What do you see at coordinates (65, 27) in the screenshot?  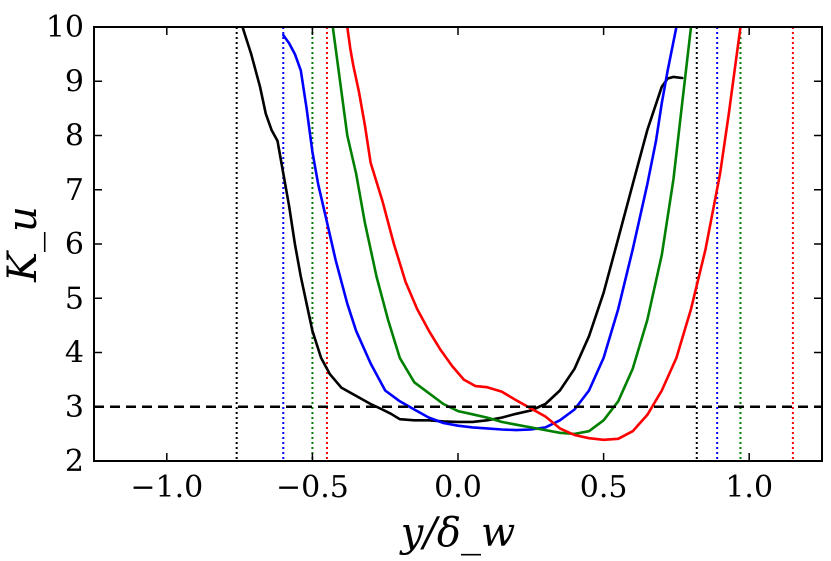 I see `y-tick-label: 10` at bounding box center [65, 27].